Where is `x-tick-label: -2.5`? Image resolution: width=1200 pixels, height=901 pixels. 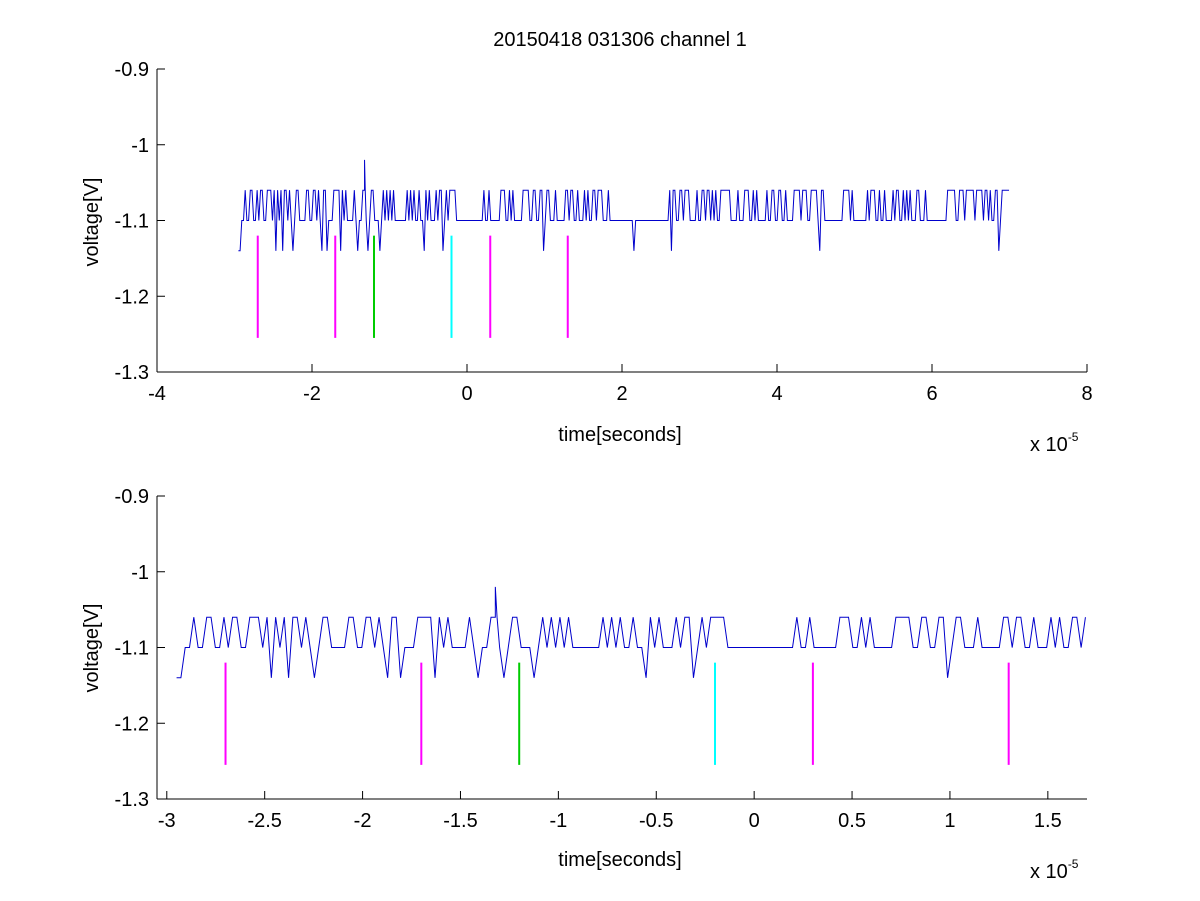 x-tick-label: -2.5 is located at coordinates (264, 821).